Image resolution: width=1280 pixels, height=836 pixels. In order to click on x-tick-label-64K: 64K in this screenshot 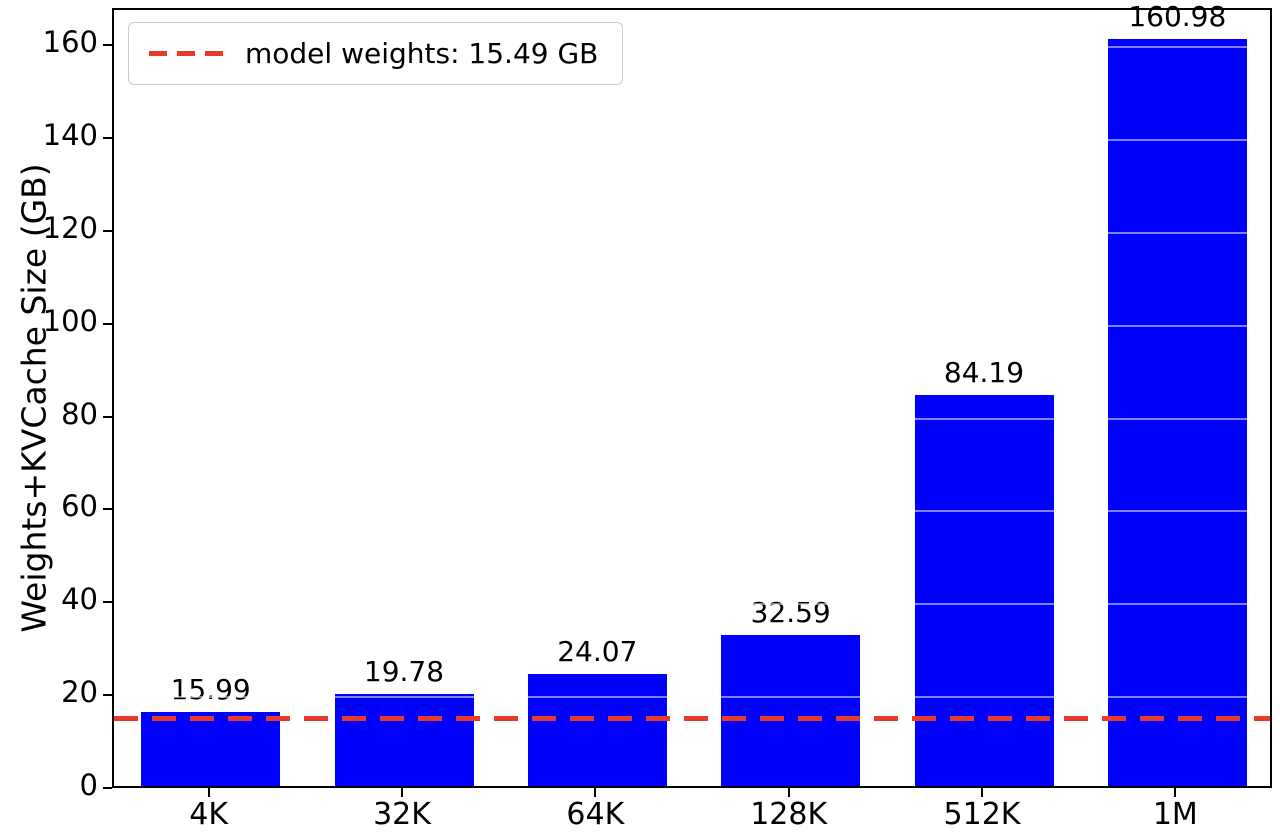, I will do `click(595, 814)`.